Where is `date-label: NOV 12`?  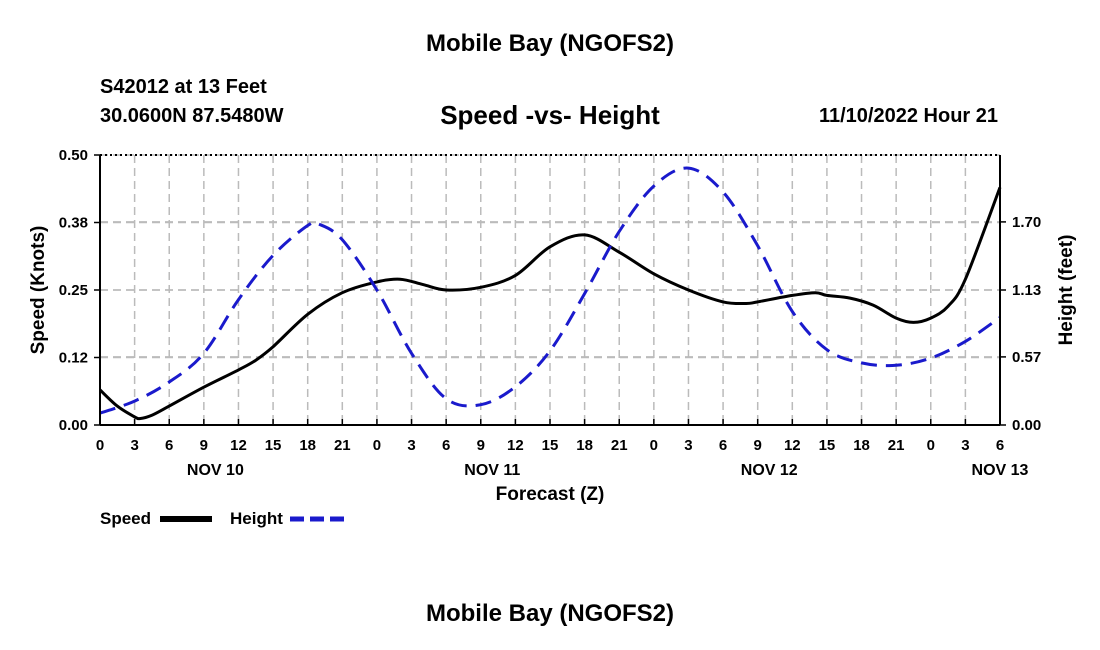
date-label: NOV 12 is located at coordinates (769, 470).